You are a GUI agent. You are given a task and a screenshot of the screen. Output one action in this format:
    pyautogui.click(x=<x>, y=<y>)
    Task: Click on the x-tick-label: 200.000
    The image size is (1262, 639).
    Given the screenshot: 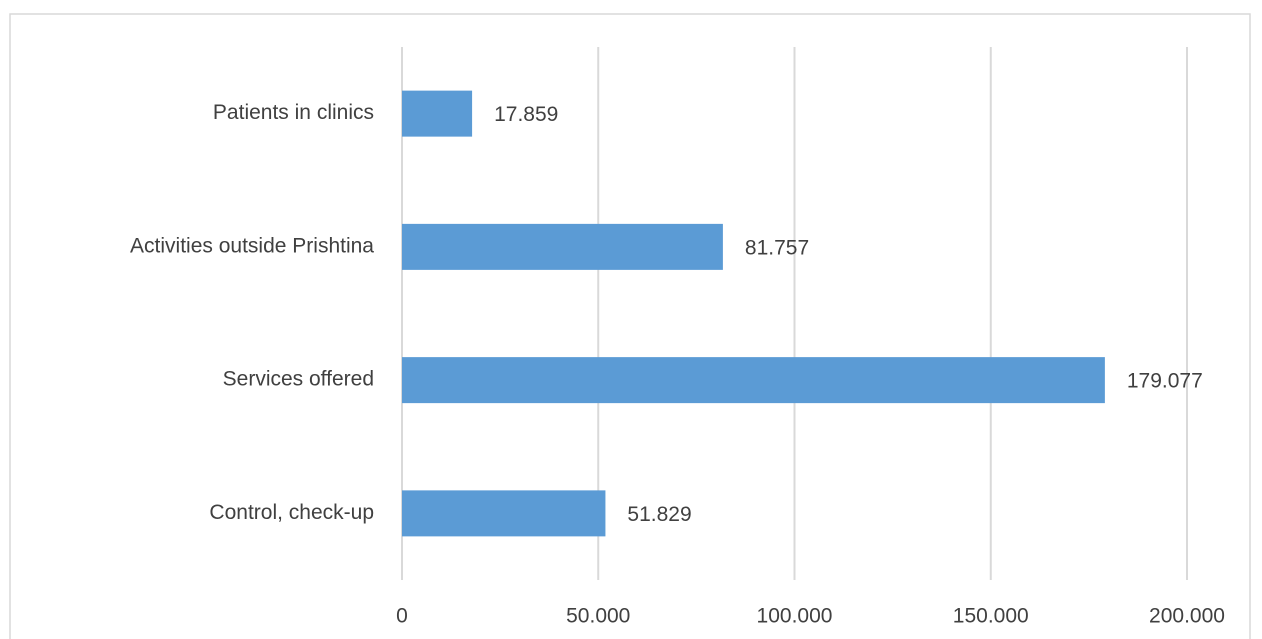 What is the action you would take?
    pyautogui.click(x=1187, y=616)
    